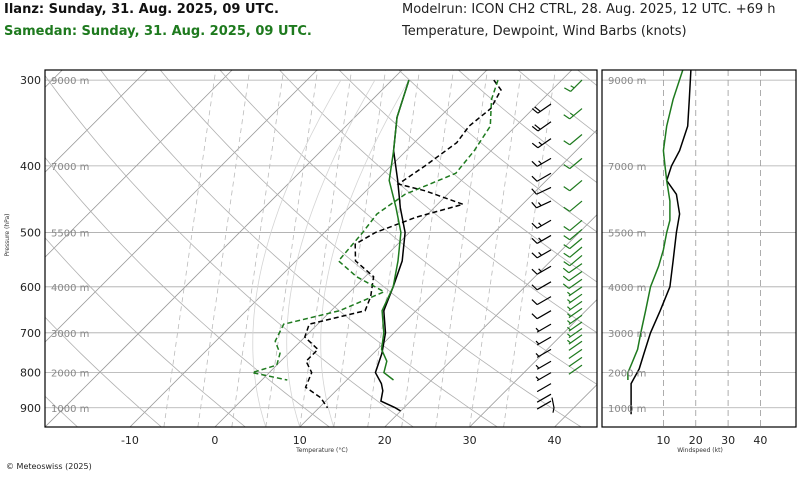 Image resolution: width=800 pixels, height=480 pixels. What do you see at coordinates (627, 81) in the screenshot?
I see `wind-altitude-label: 9000 m` at bounding box center [627, 81].